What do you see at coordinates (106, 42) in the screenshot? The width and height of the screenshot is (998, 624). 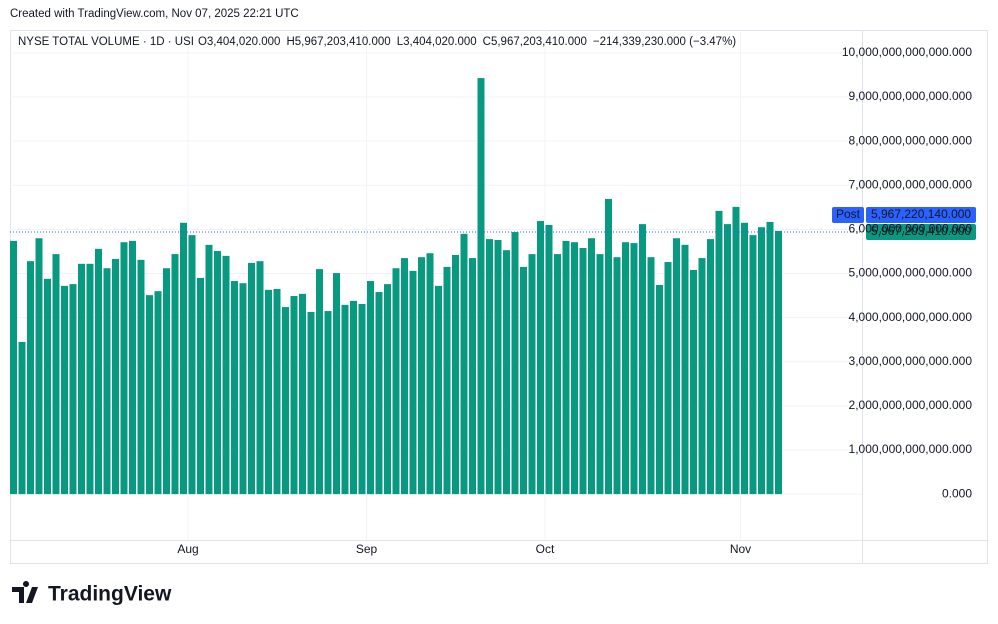 I see `legend-title: NYSE TOTAL VOLUME · 1D · USI` at bounding box center [106, 42].